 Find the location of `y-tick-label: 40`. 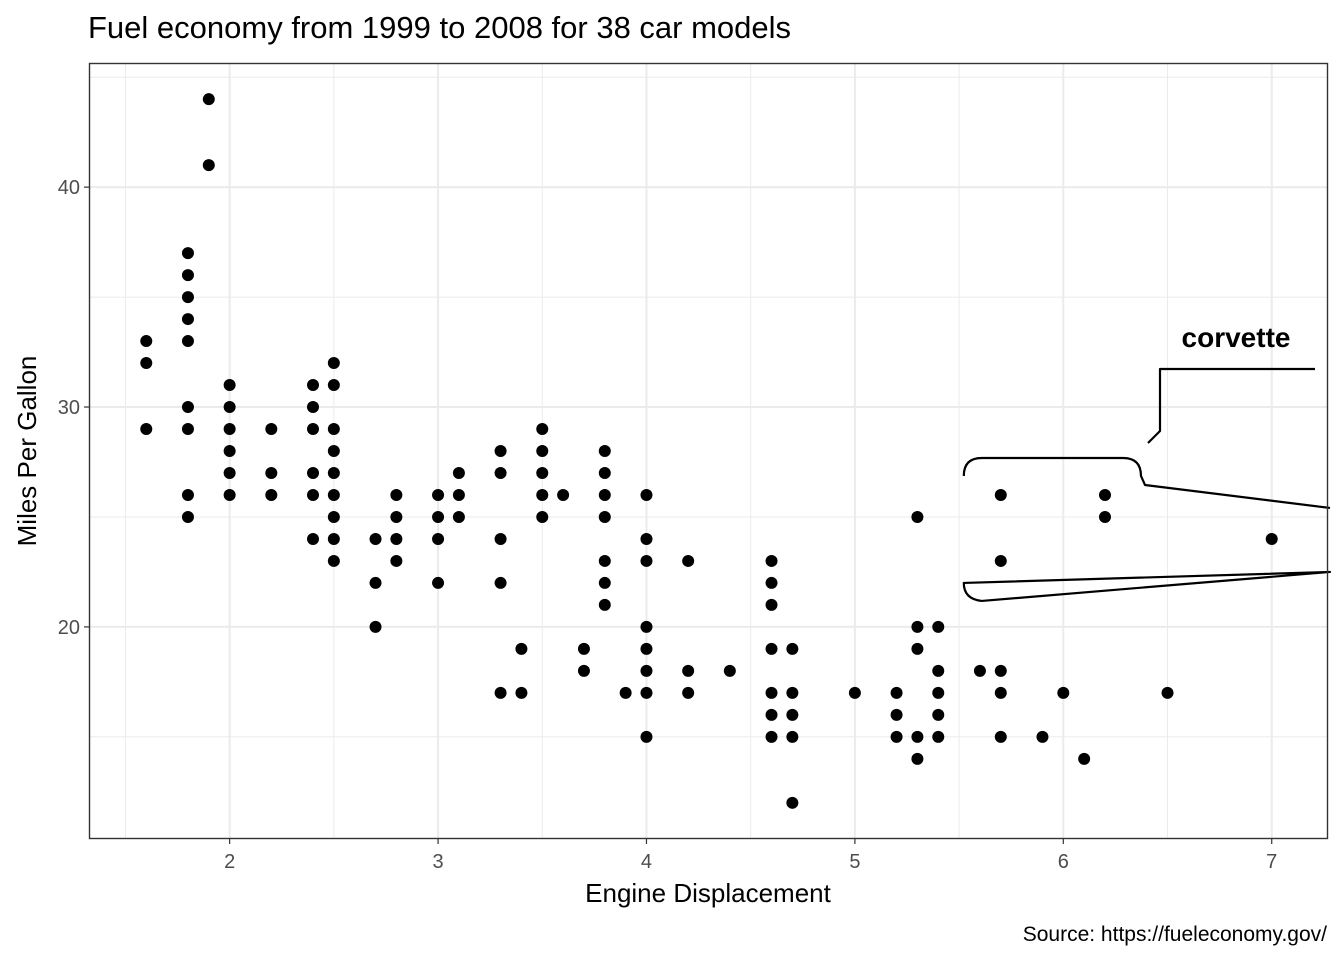

y-tick-label: 40 is located at coordinates (69, 188).